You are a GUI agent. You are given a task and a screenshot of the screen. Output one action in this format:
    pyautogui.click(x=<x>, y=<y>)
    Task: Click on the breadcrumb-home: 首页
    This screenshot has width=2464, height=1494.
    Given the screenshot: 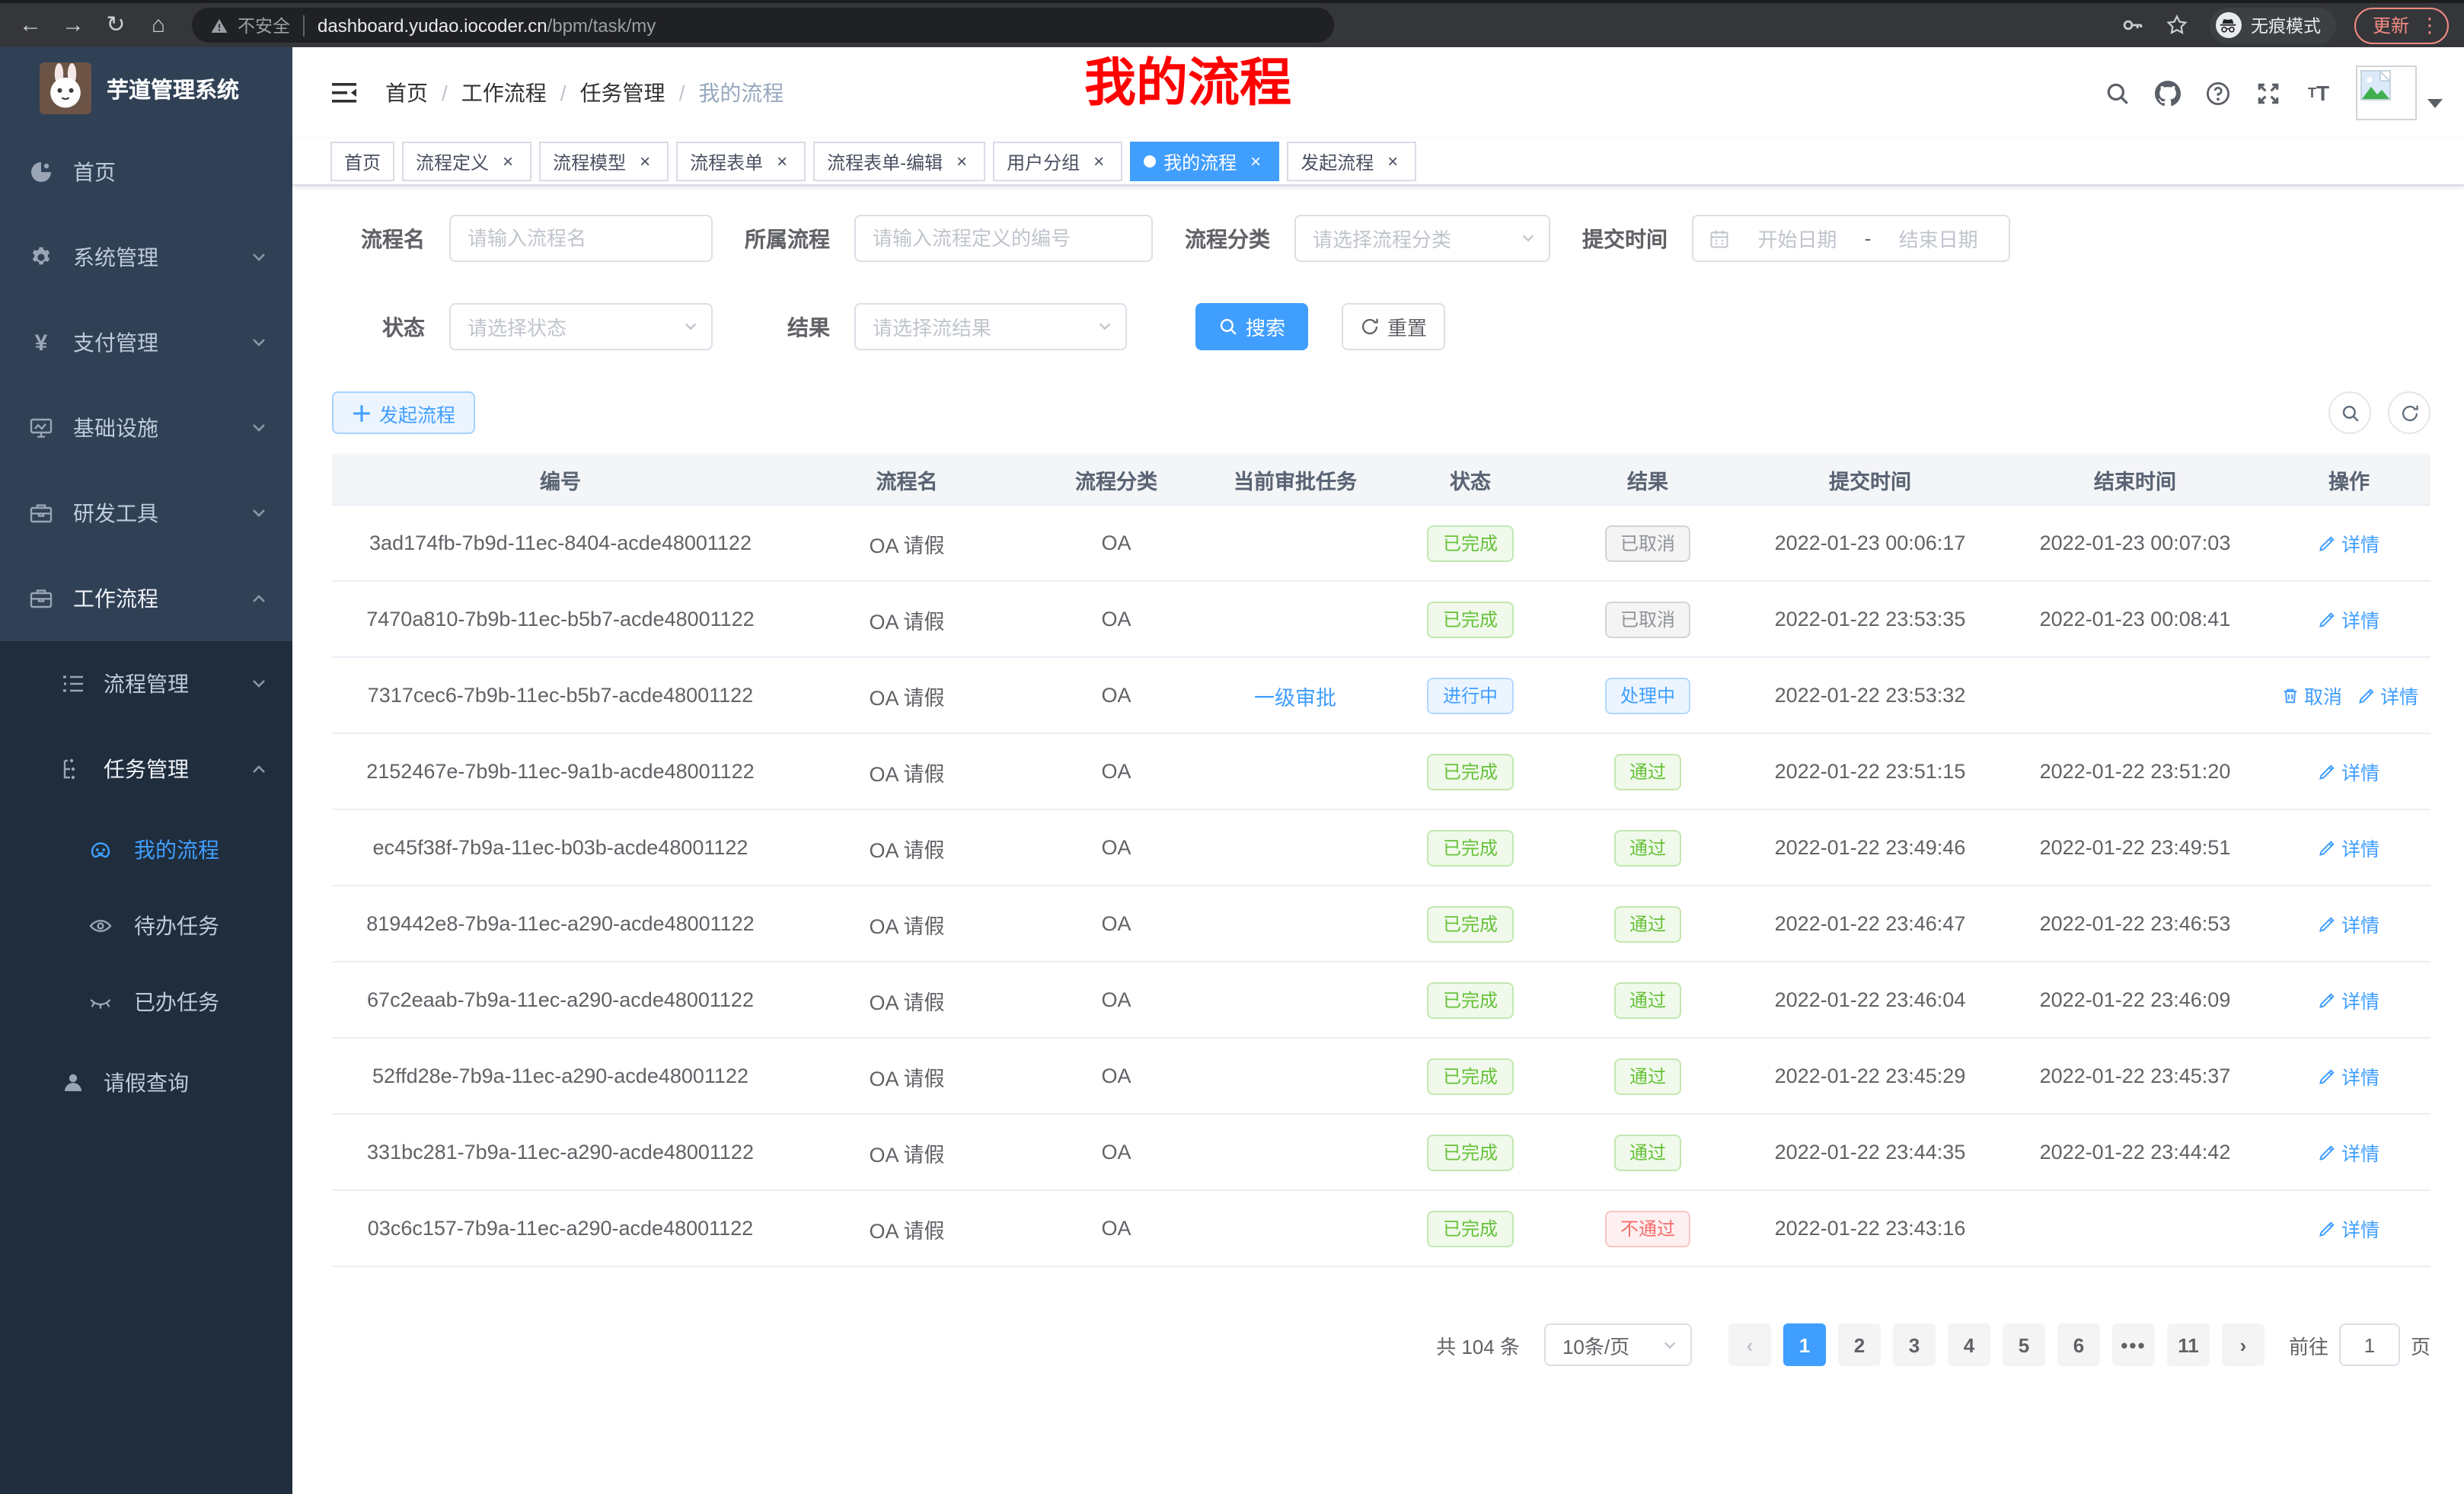 What is the action you would take?
    pyautogui.click(x=406, y=93)
    